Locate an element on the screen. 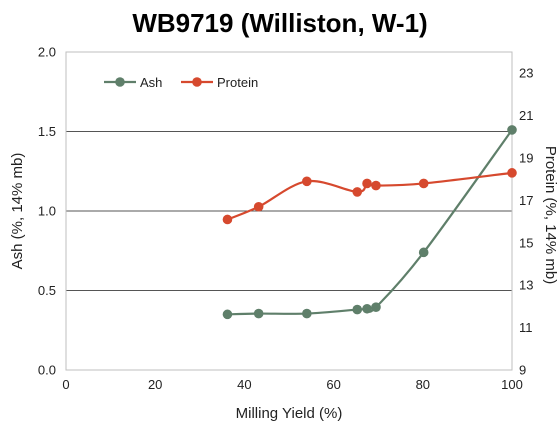 The image size is (560, 428). y2-tick-label: 19 is located at coordinates (526, 158).